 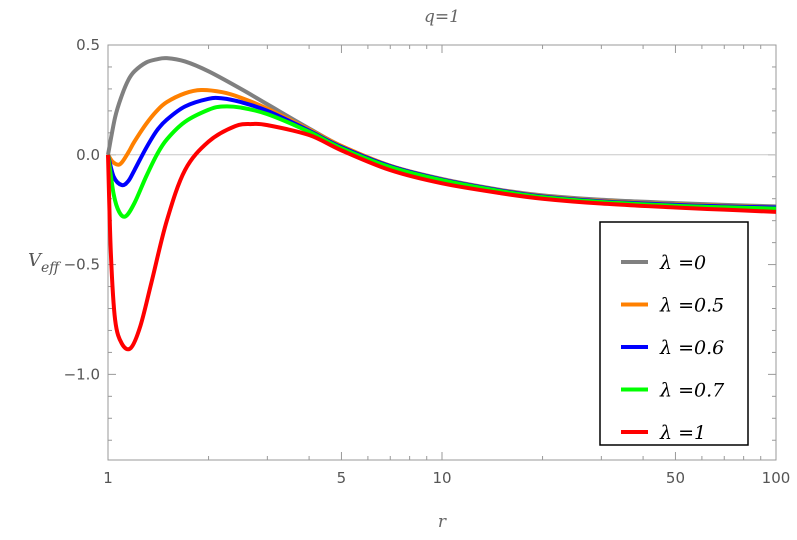 What do you see at coordinates (682, 263) in the screenshot?
I see `legend-label: λ =0` at bounding box center [682, 263].